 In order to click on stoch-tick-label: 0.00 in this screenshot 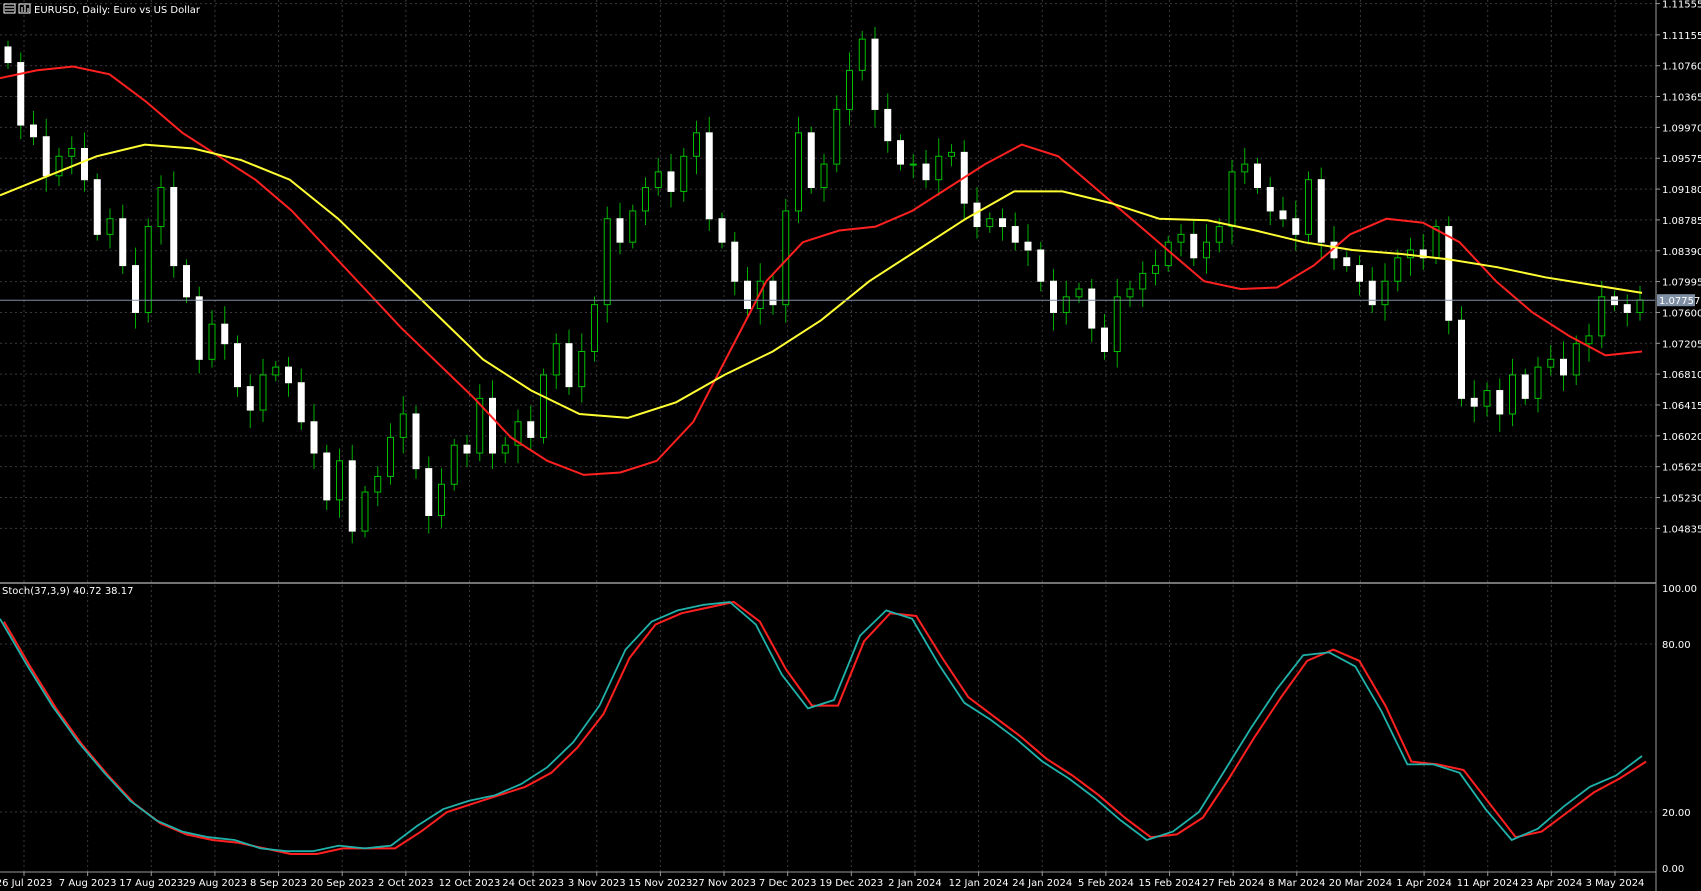, I will do `click(1673, 869)`.